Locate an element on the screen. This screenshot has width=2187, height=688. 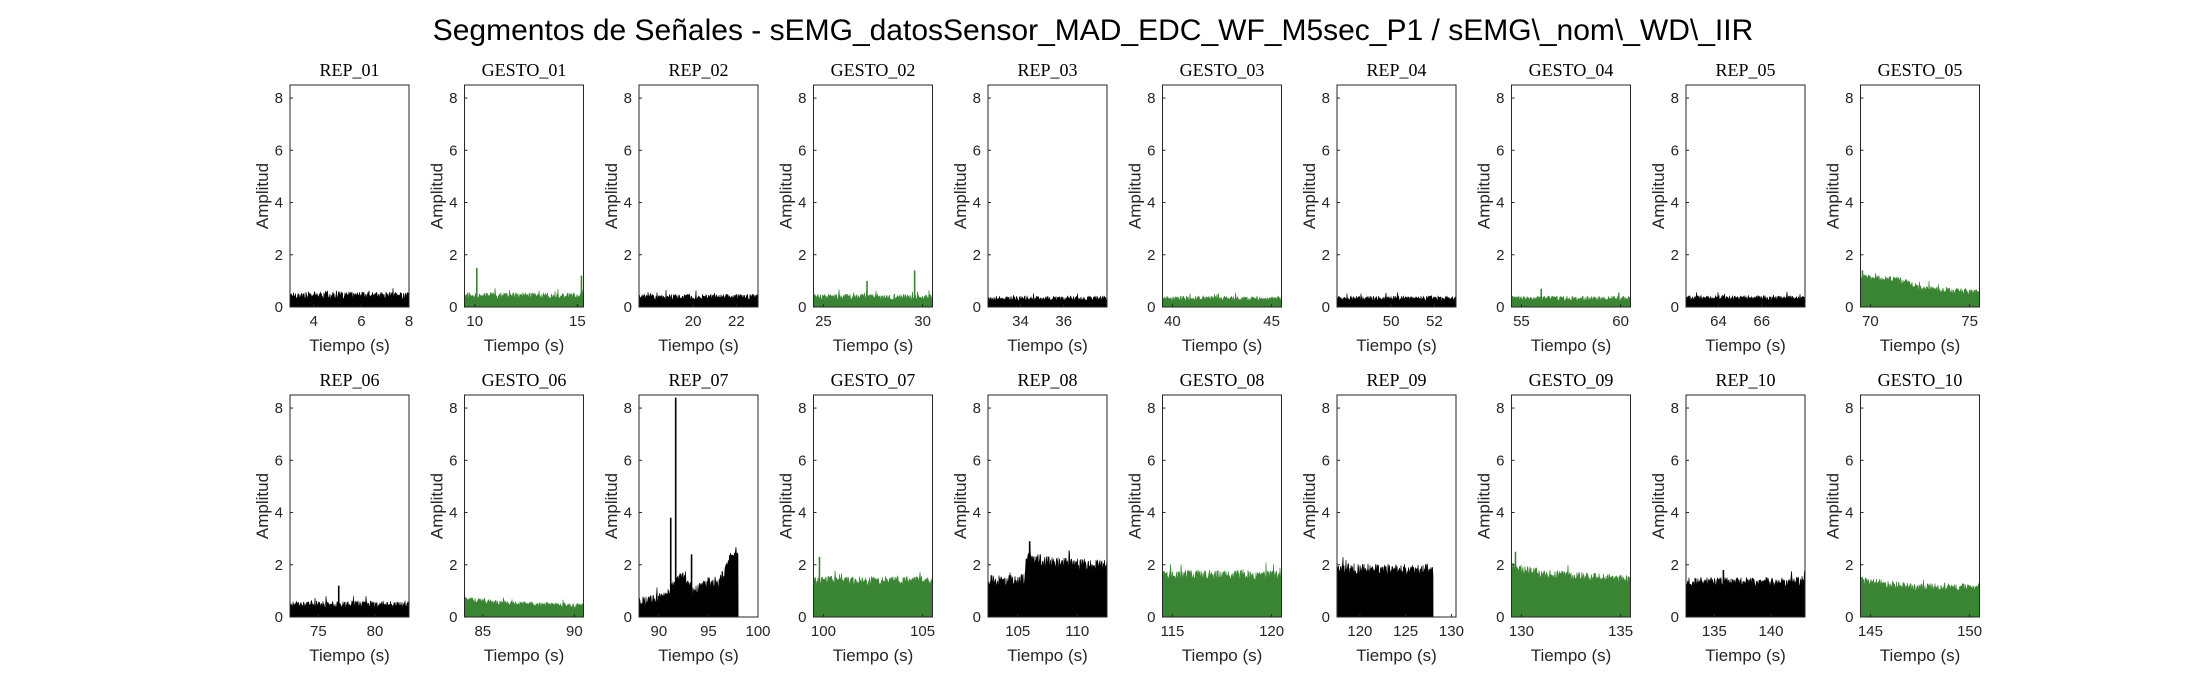
subplot-title: REP_05 is located at coordinates (1745, 70).